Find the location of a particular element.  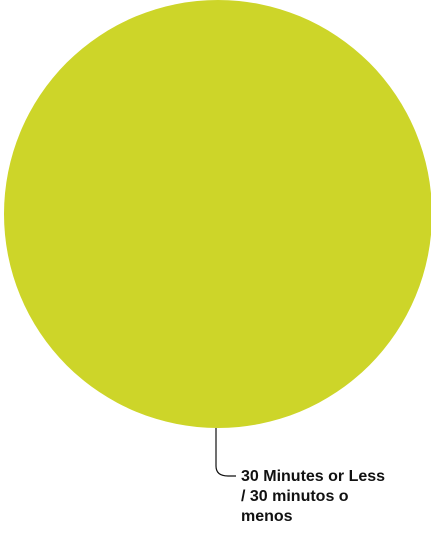

slice-leader-line is located at coordinates (225, 452).